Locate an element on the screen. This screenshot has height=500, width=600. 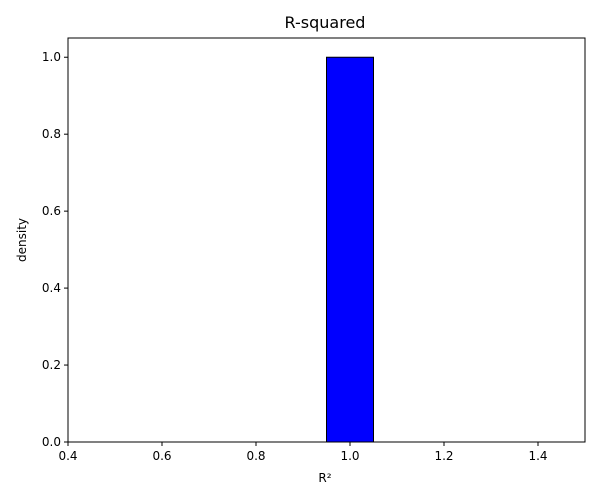
y-tick-label: 1.0 is located at coordinates (51, 57).